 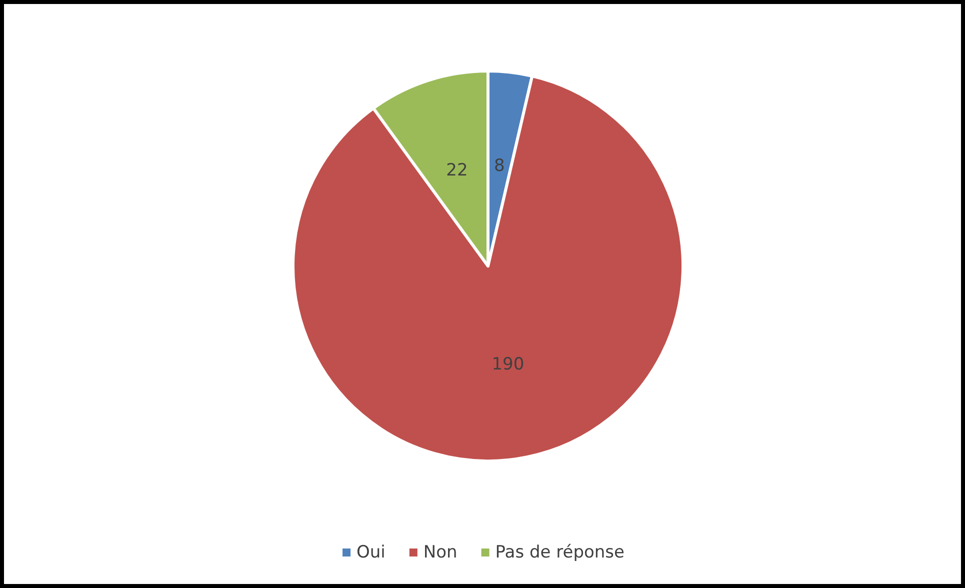 What do you see at coordinates (457, 170) in the screenshot?
I see `data-label: 22` at bounding box center [457, 170].